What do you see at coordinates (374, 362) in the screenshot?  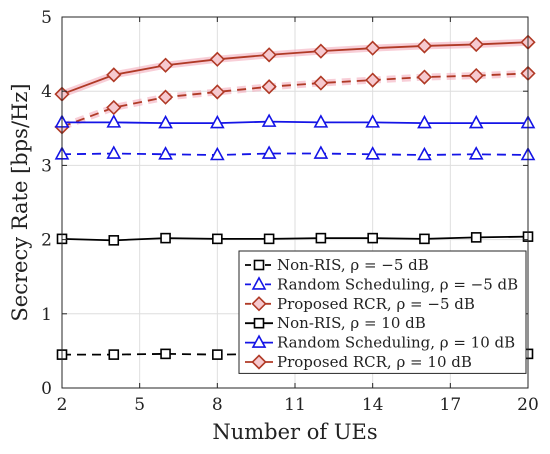 I see `legend-label: Proposed RCR, ρ = 10 dB` at bounding box center [374, 362].